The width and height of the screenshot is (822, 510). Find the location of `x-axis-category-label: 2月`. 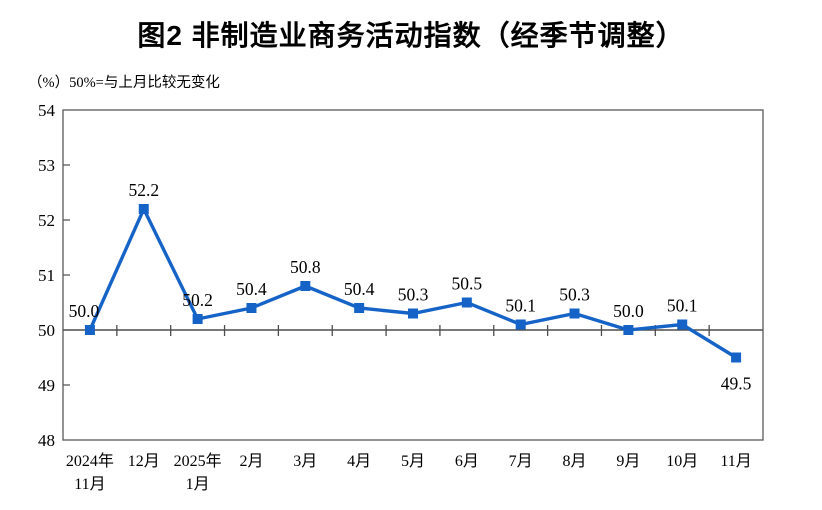

x-axis-category-label: 2月 is located at coordinates (251, 461).